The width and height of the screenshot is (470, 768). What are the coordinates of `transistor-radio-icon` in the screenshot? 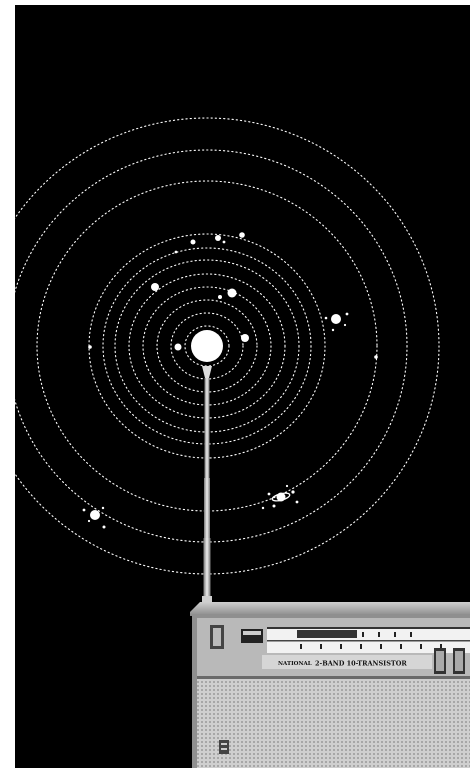 It's located at (330, 685).